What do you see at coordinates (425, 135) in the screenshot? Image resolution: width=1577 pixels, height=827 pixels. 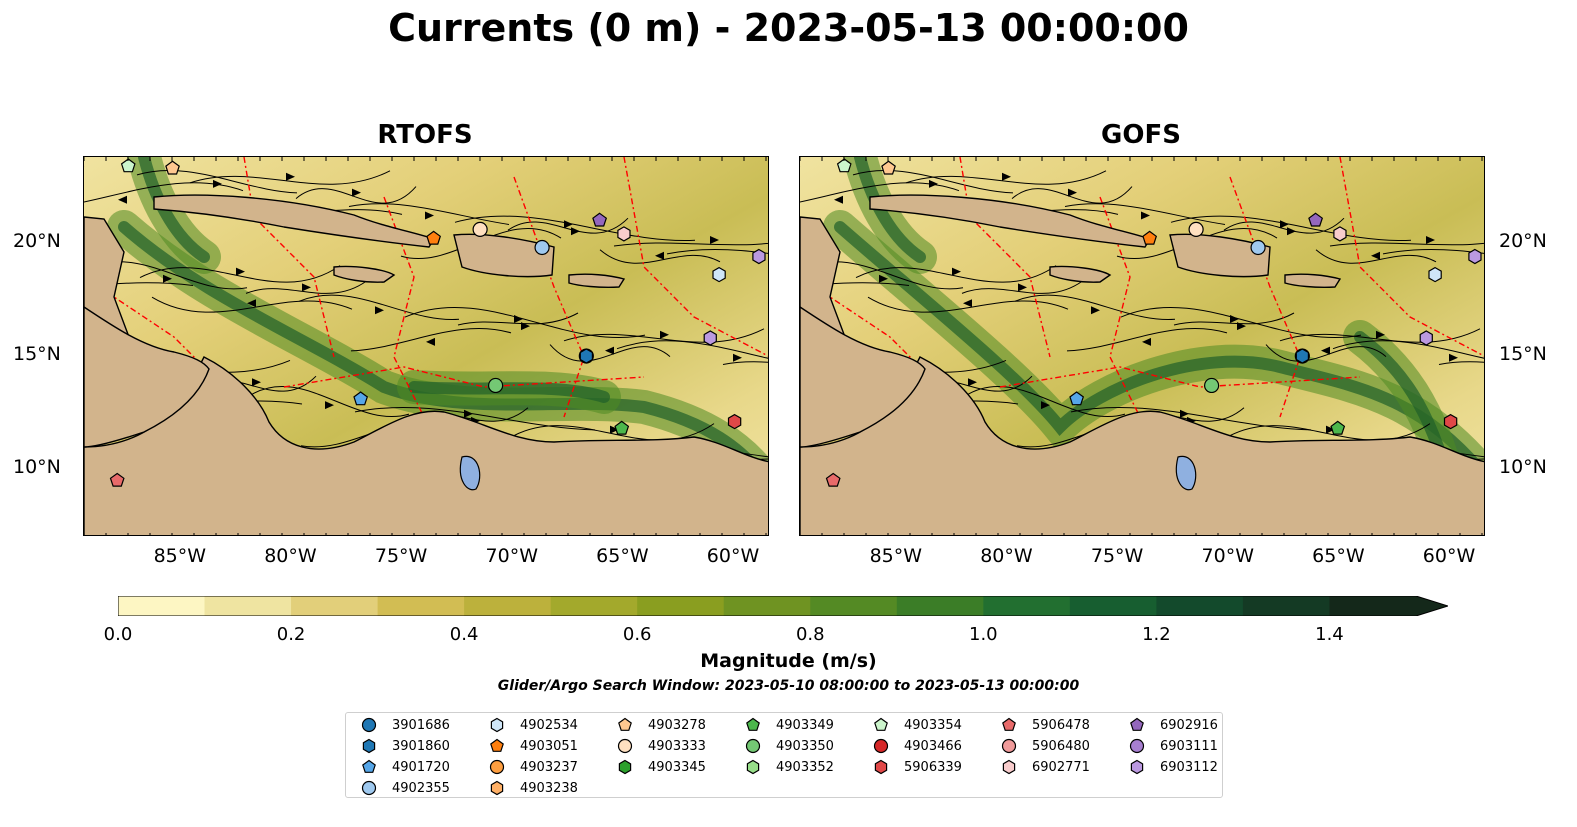 I see `panel-title-rtofs: RTOFS` at bounding box center [425, 135].